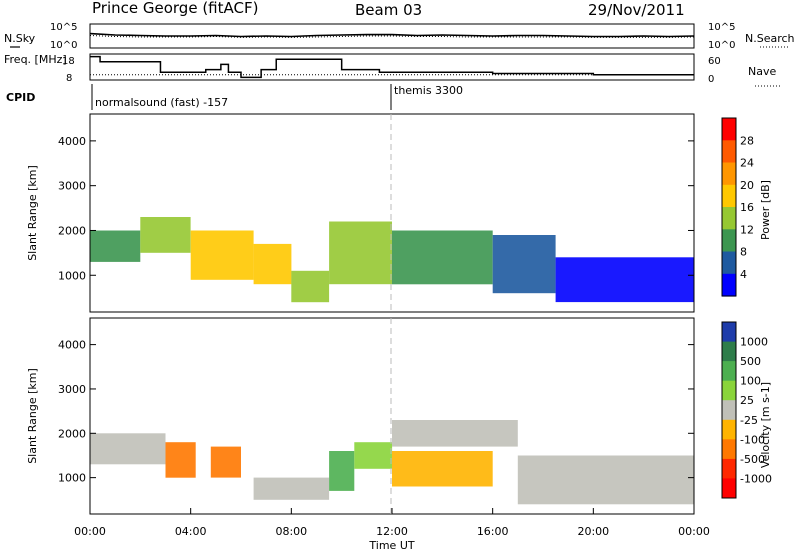  What do you see at coordinates (69, 78) in the screenshot?
I see `freq-left-tick-1: 8` at bounding box center [69, 78].